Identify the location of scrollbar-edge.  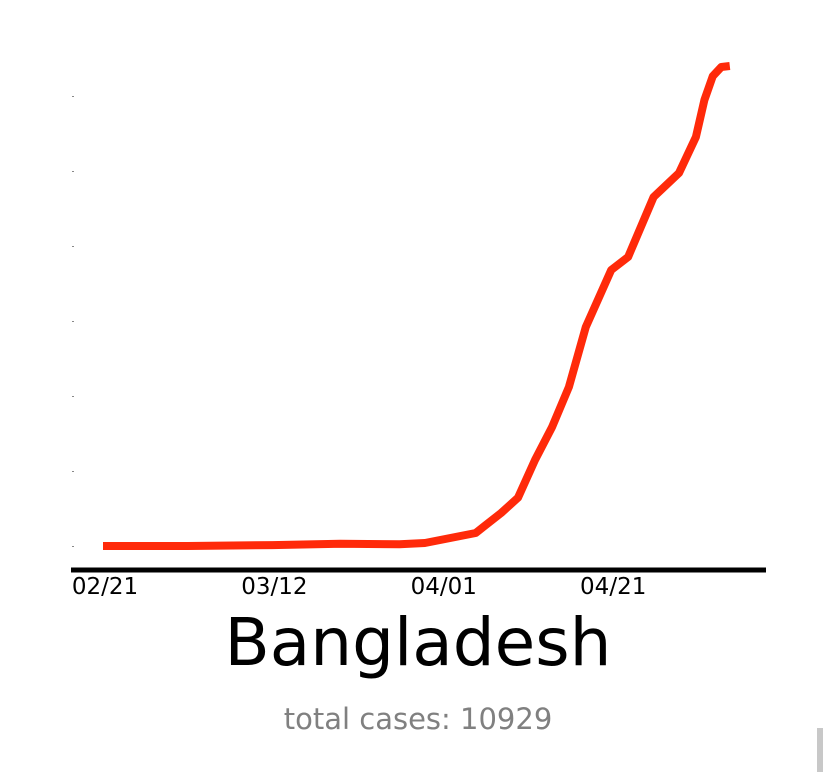
(820, 750).